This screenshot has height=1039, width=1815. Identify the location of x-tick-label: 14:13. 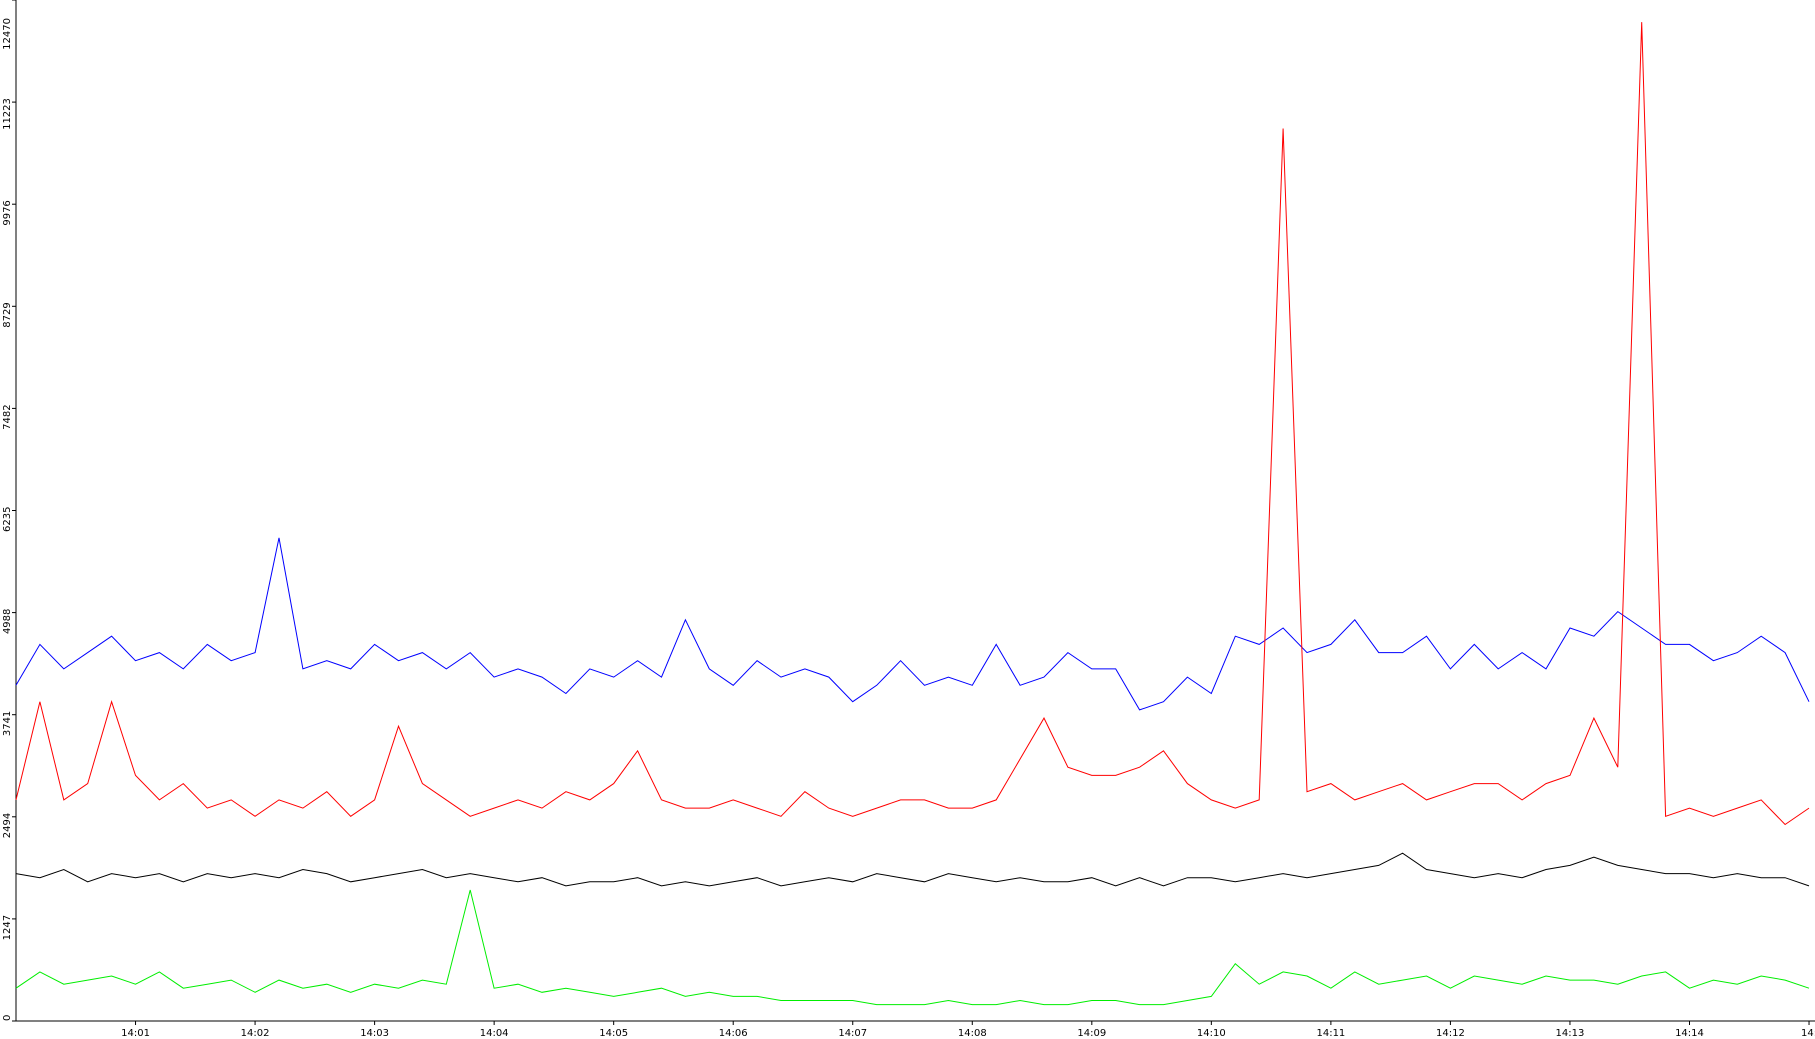
(1570, 1033).